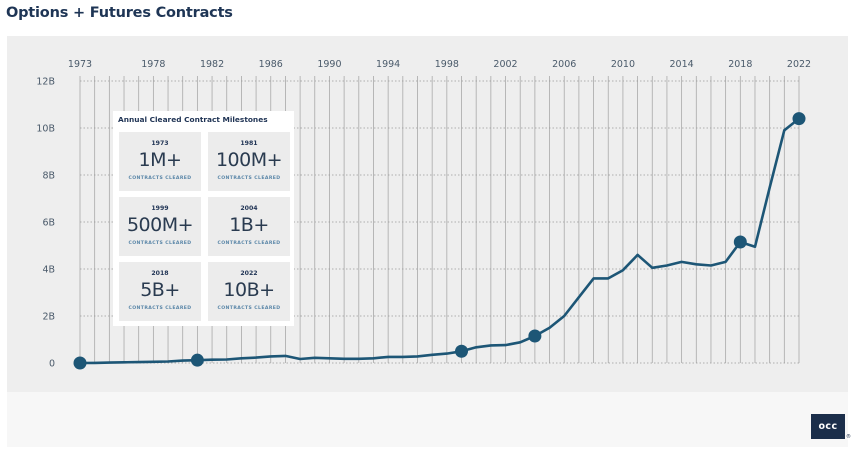 The height and width of the screenshot is (451, 858). Describe the element at coordinates (329, 64) in the screenshot. I see `x-tick-label: 1990` at that location.